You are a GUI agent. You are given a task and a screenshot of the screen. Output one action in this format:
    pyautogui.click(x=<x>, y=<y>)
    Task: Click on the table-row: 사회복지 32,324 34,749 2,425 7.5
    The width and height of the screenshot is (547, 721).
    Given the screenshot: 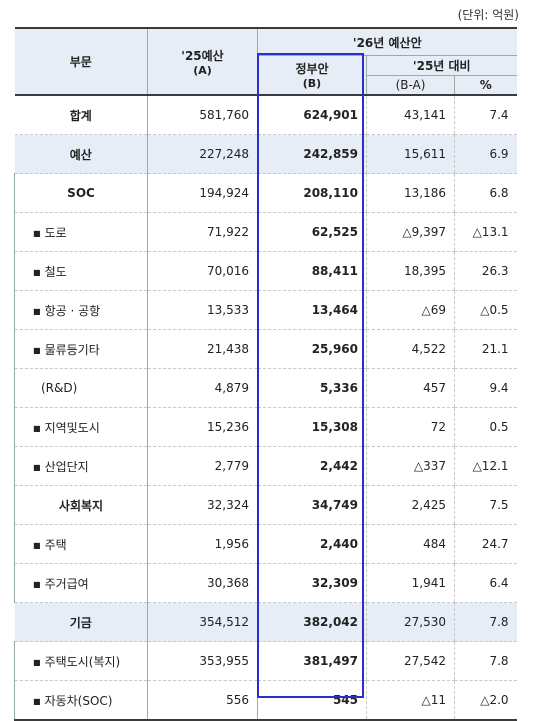 What is the action you would take?
    pyautogui.click(x=265, y=505)
    